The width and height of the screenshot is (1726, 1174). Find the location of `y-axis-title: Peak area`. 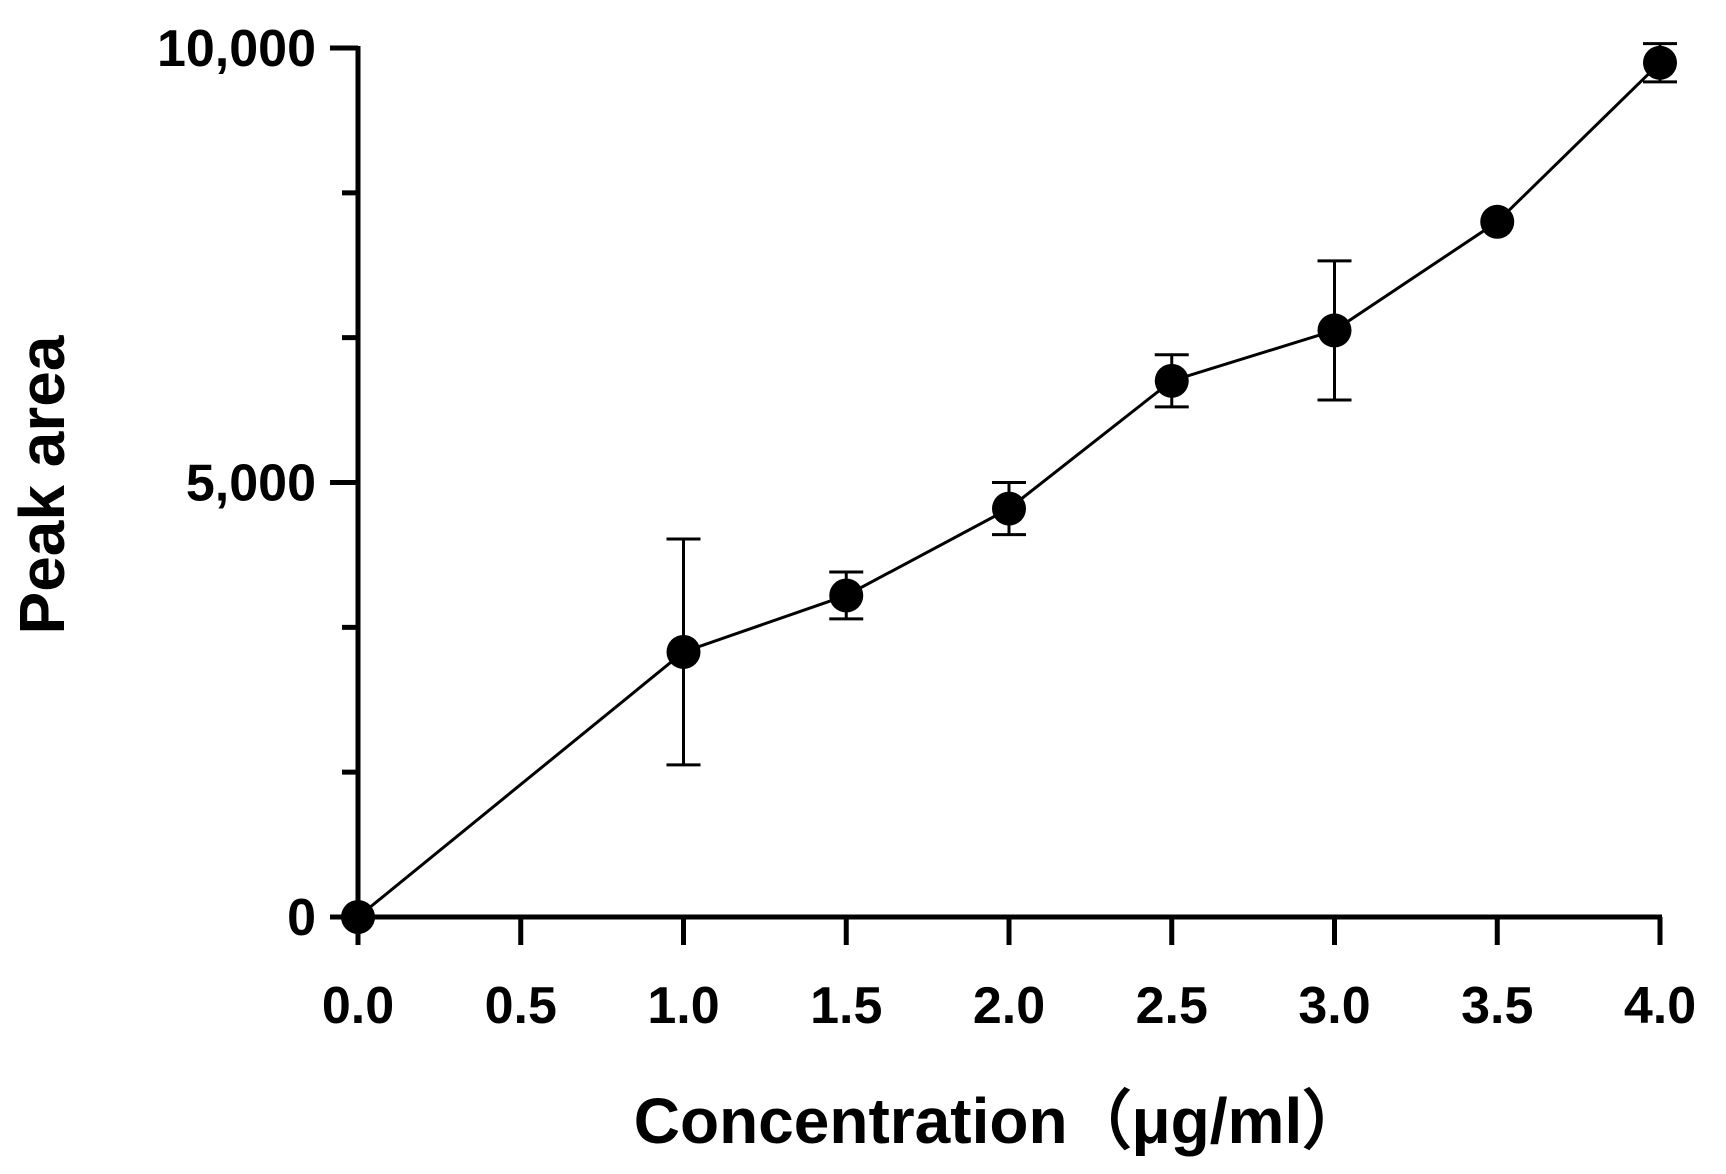

y-axis-title: Peak area is located at coordinates (42, 484).